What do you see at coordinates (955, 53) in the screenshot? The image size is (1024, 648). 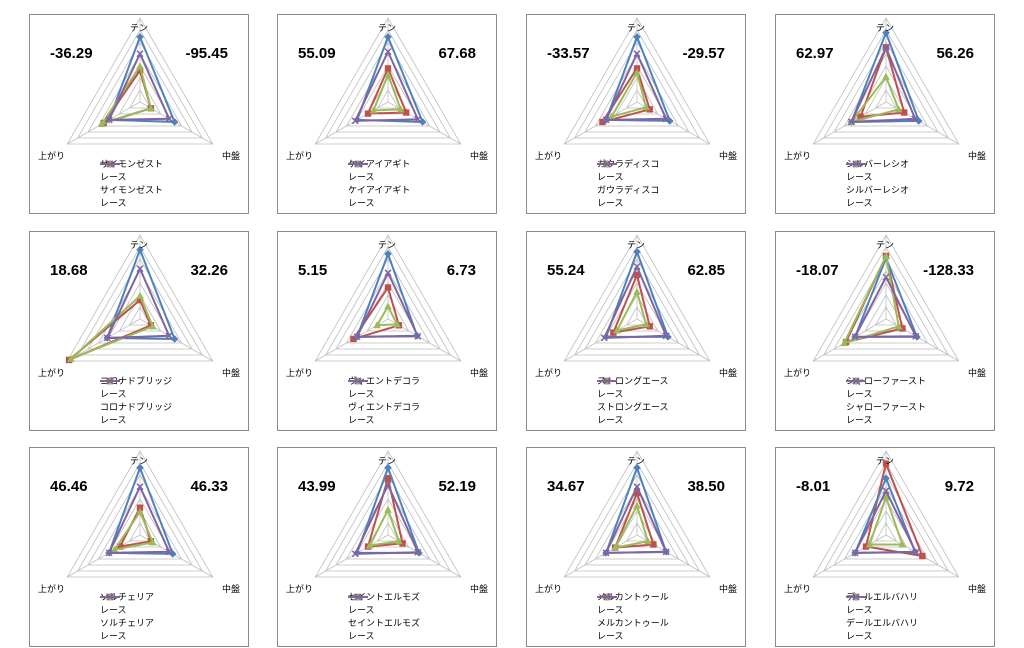 I see `score-right: 56.26` at bounding box center [955, 53].